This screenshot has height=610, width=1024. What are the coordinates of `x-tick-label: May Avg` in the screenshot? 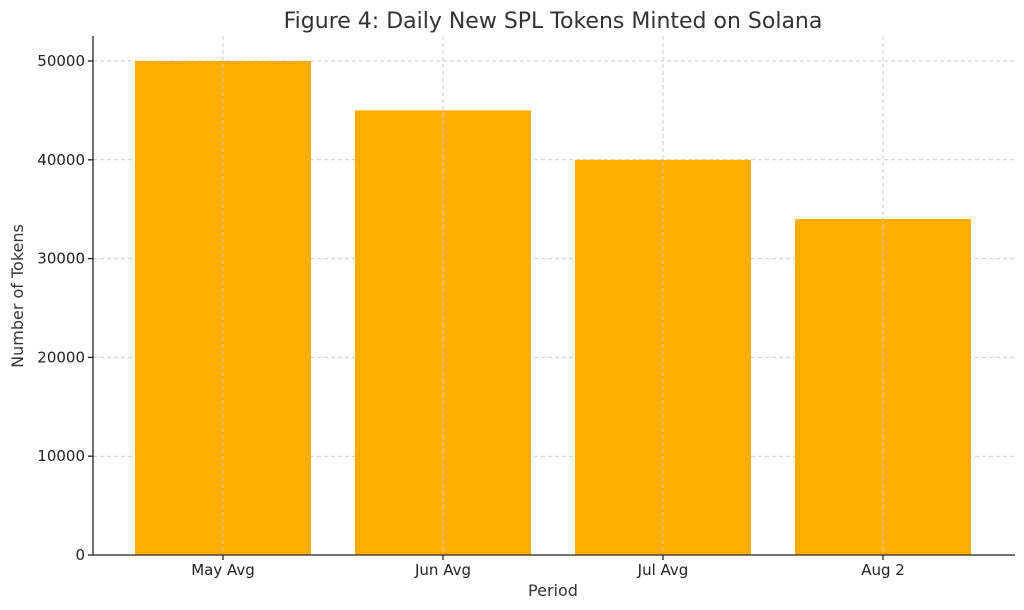 It's located at (223, 570).